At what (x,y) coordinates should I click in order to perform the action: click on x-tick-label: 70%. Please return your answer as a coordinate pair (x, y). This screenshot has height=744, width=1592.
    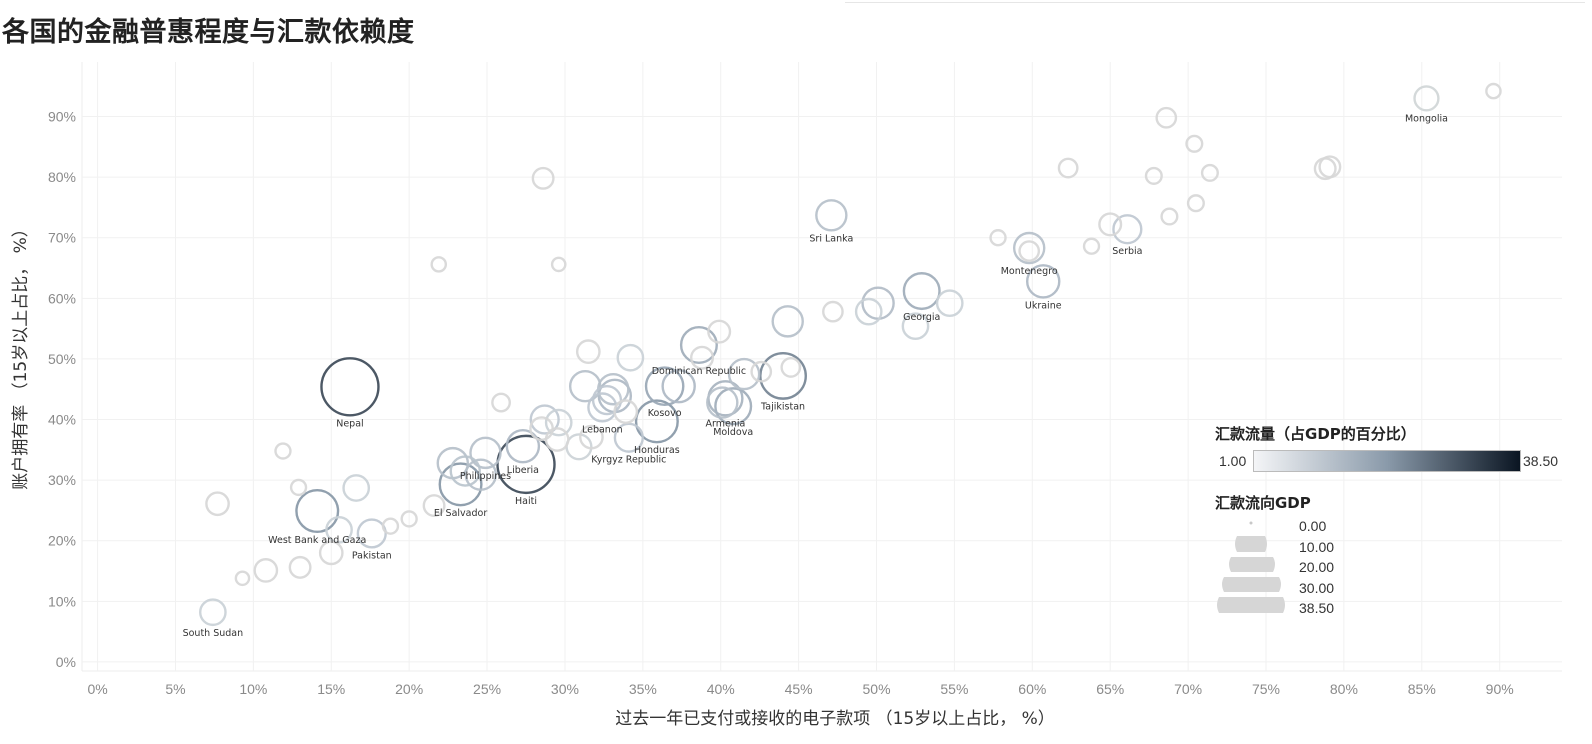
    Looking at the image, I should click on (1188, 689).